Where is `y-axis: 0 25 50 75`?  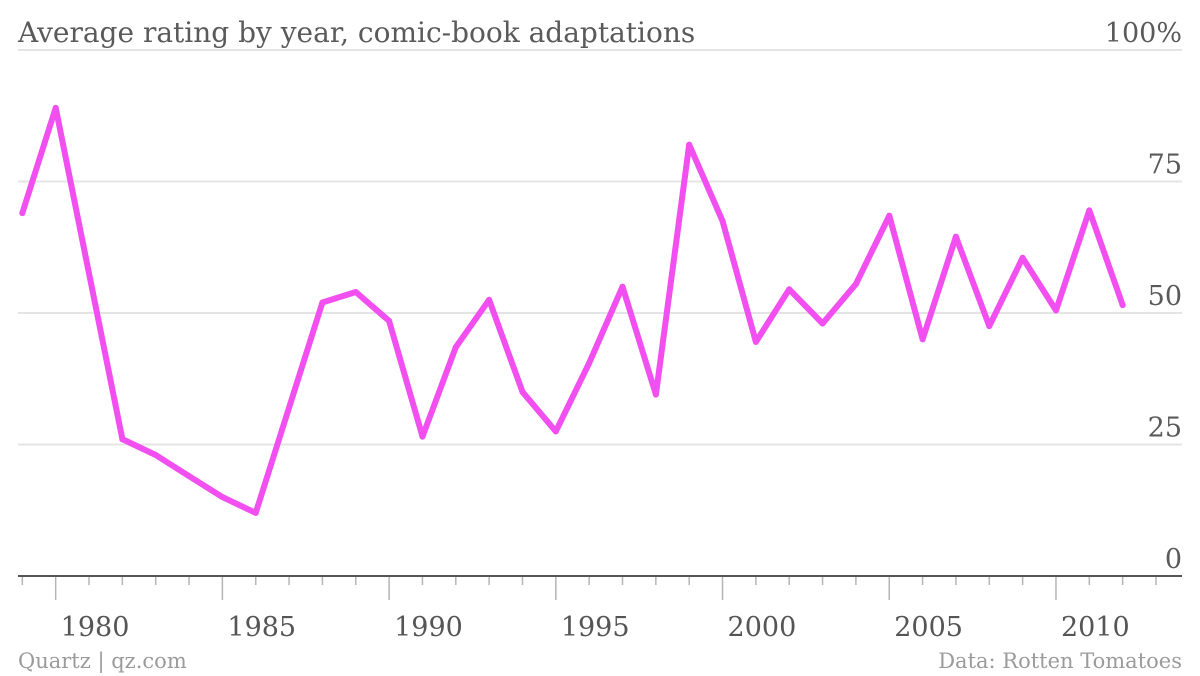 y-axis: 0 25 50 75 is located at coordinates (1165, 363).